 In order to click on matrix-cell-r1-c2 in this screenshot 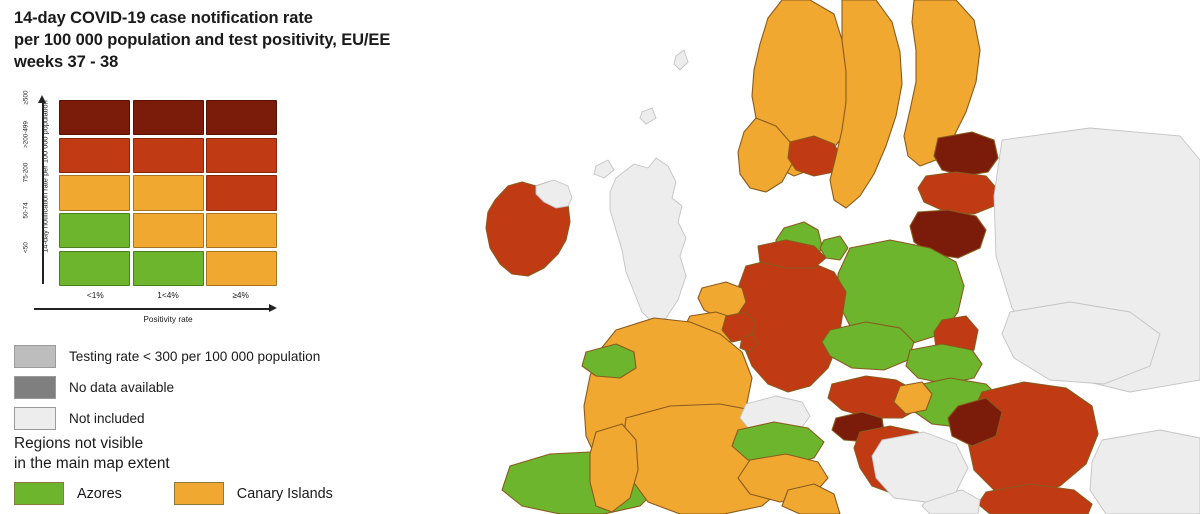, I will do `click(241, 155)`.